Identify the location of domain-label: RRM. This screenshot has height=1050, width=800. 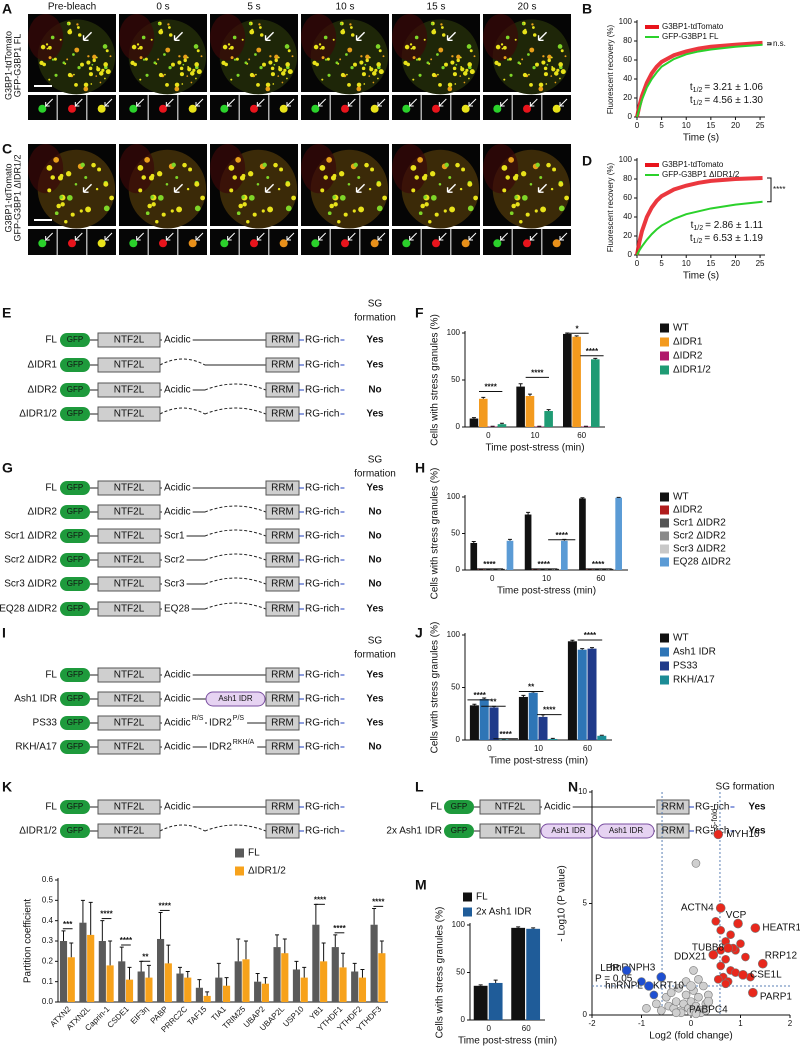
(282, 807).